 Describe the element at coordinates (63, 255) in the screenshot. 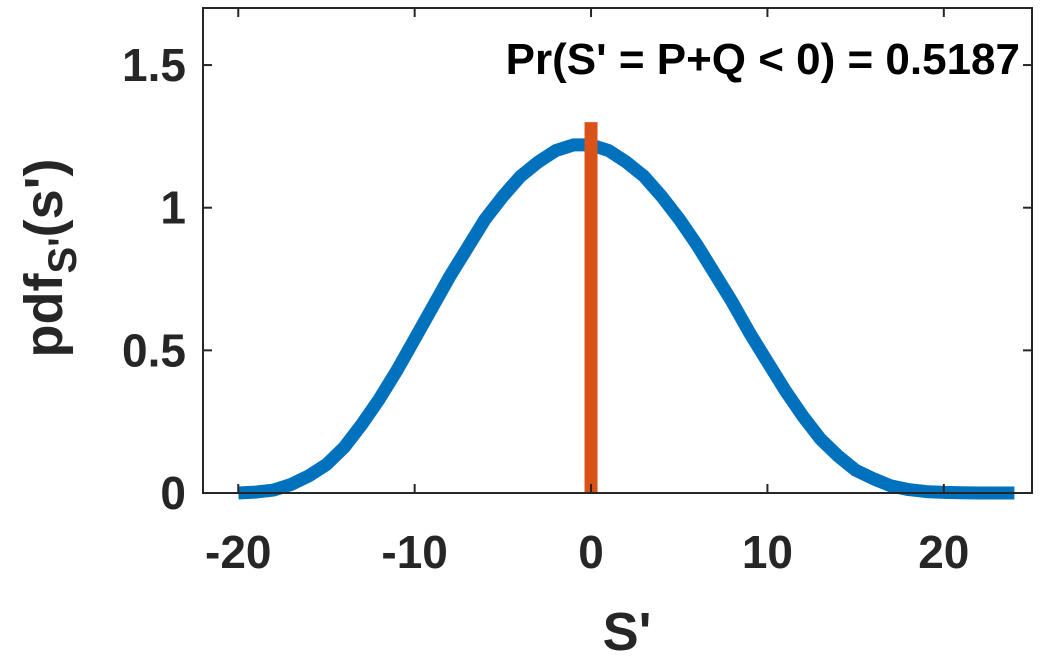

I see `y-axis-label-subscript: S'` at that location.